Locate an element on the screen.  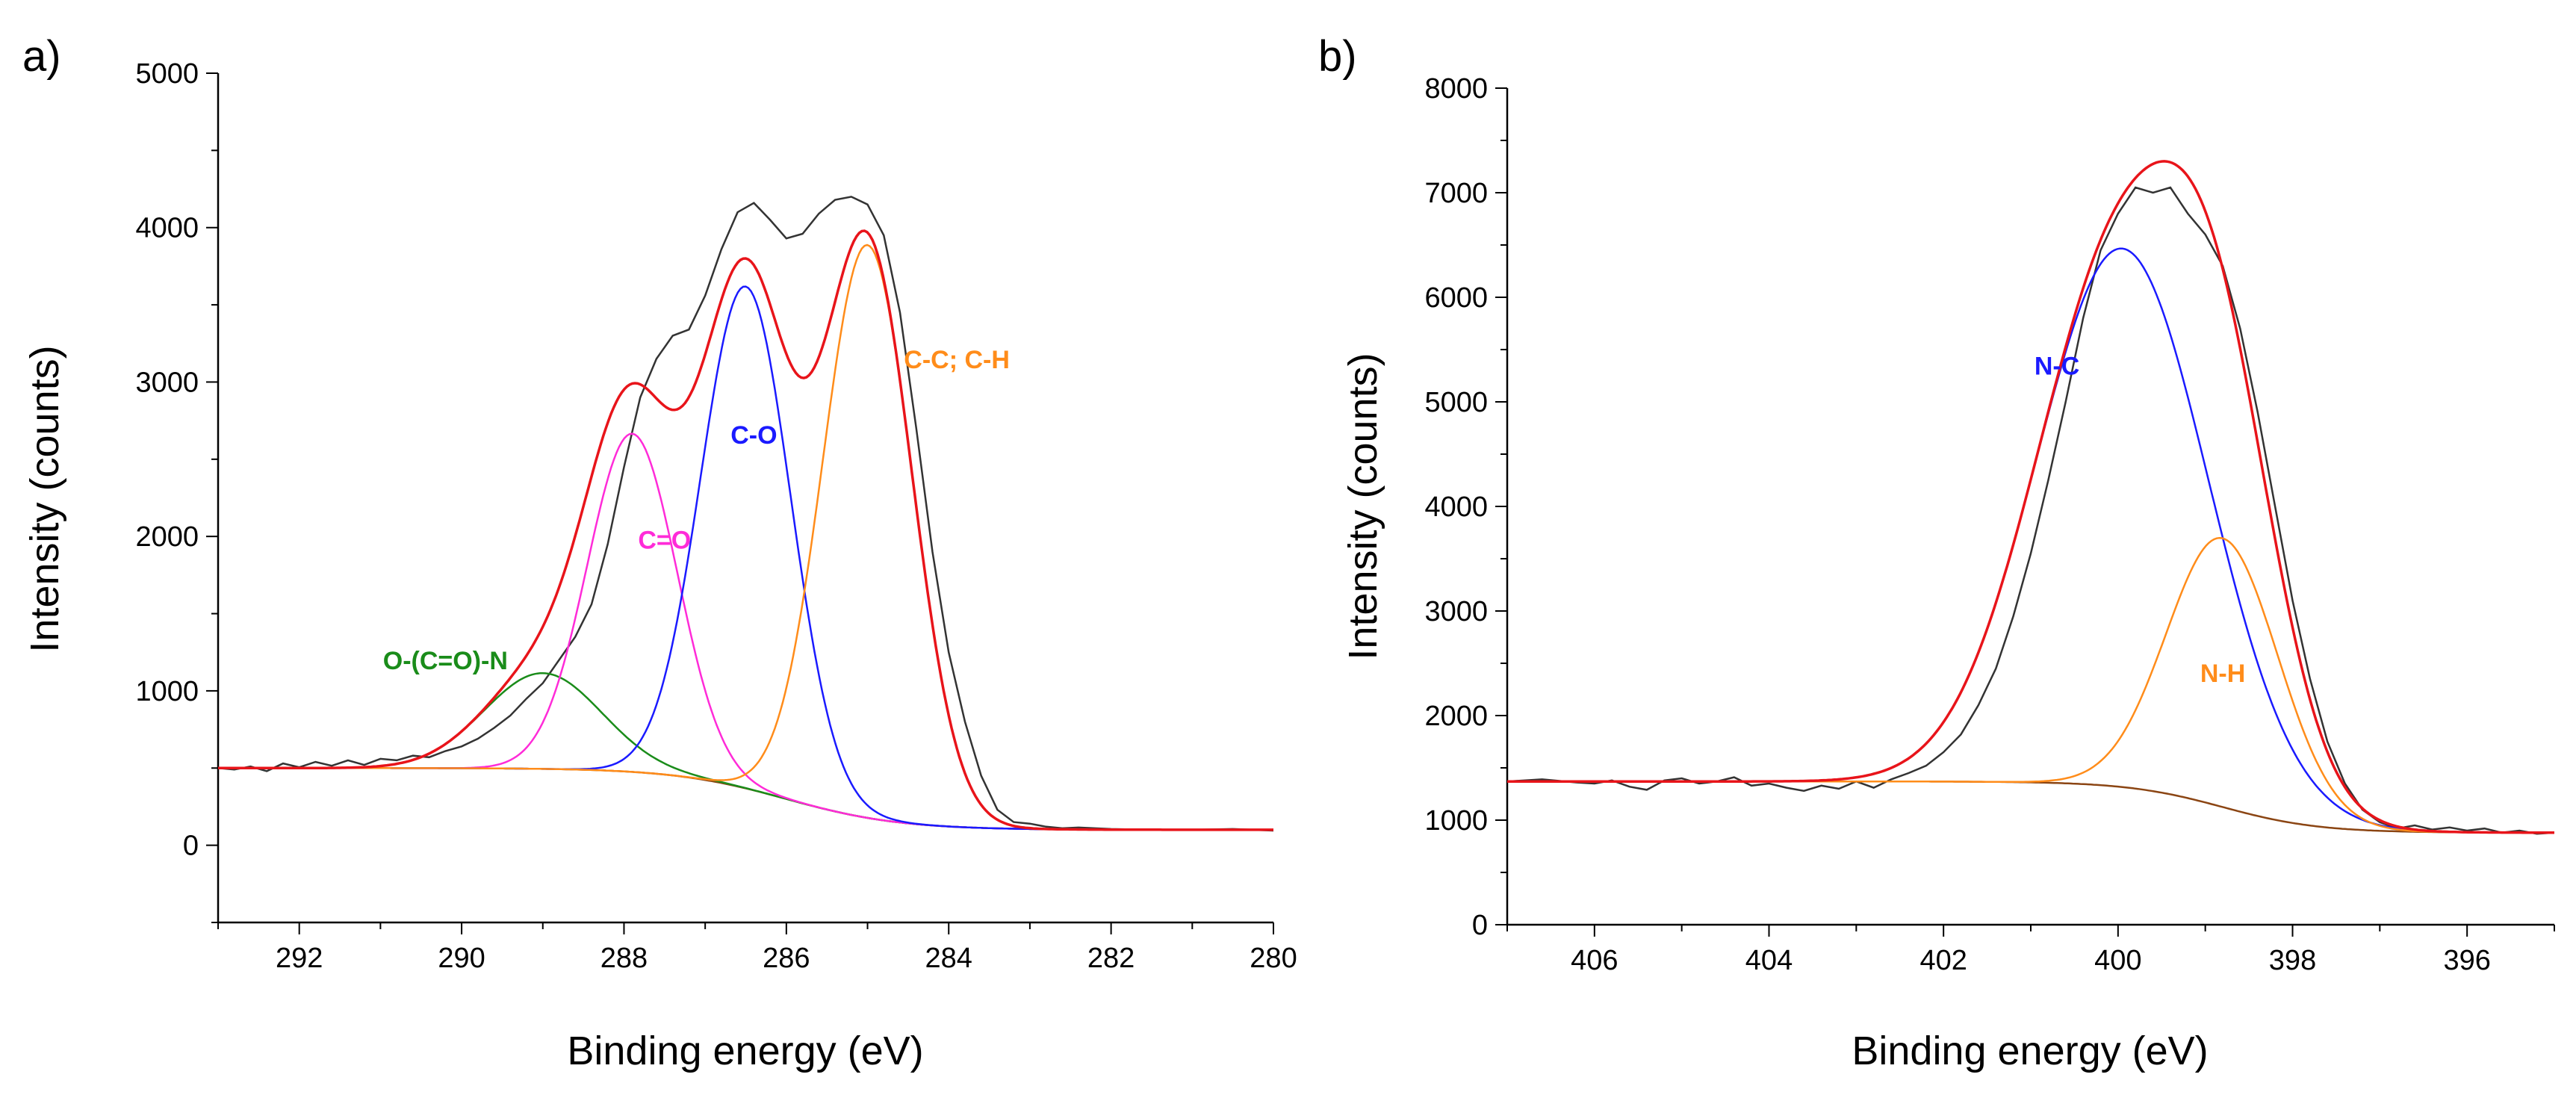
x-tick-label: 290 is located at coordinates (462, 958).